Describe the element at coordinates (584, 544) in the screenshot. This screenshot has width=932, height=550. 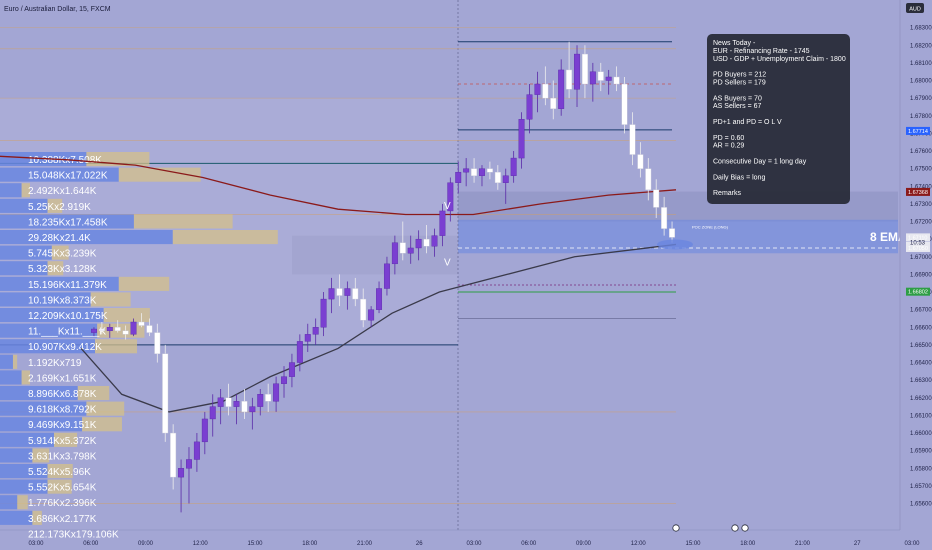
I see `x-tick-10: 09:00` at that location.